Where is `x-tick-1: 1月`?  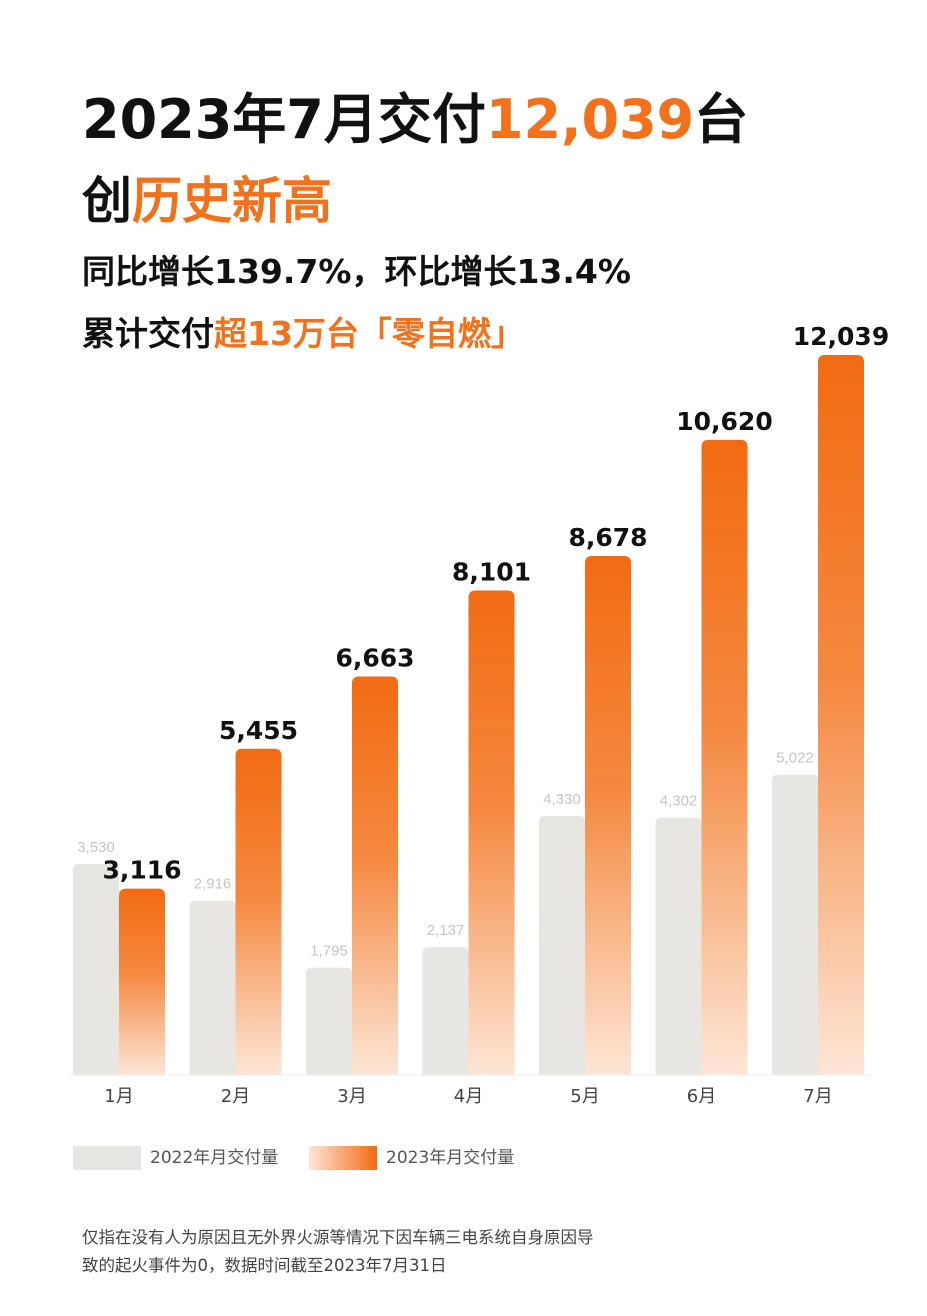
x-tick-1: 1月 is located at coordinates (118, 1096).